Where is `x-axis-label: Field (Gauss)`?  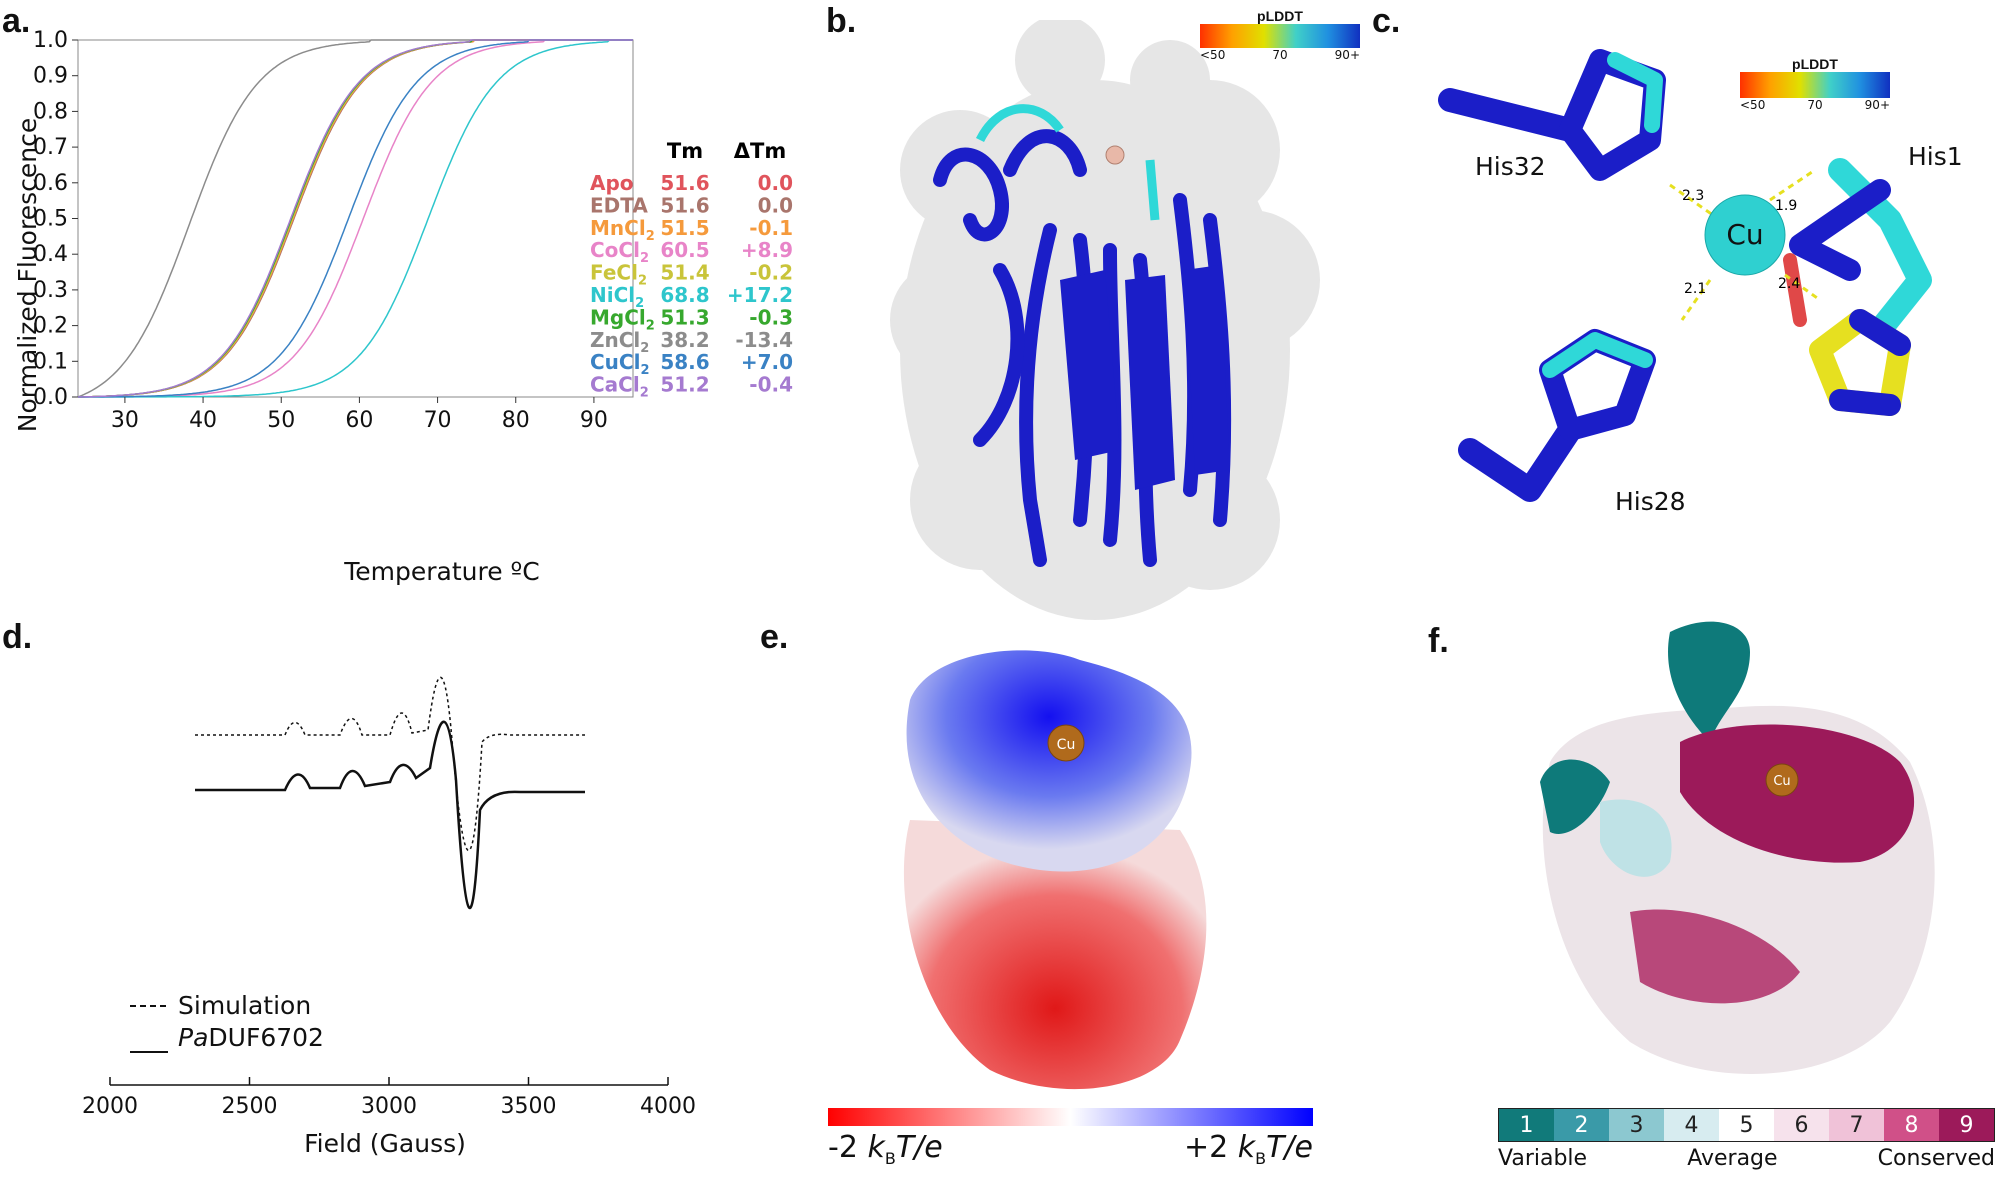 x-axis-label: Field (Gauss) is located at coordinates (385, 1143).